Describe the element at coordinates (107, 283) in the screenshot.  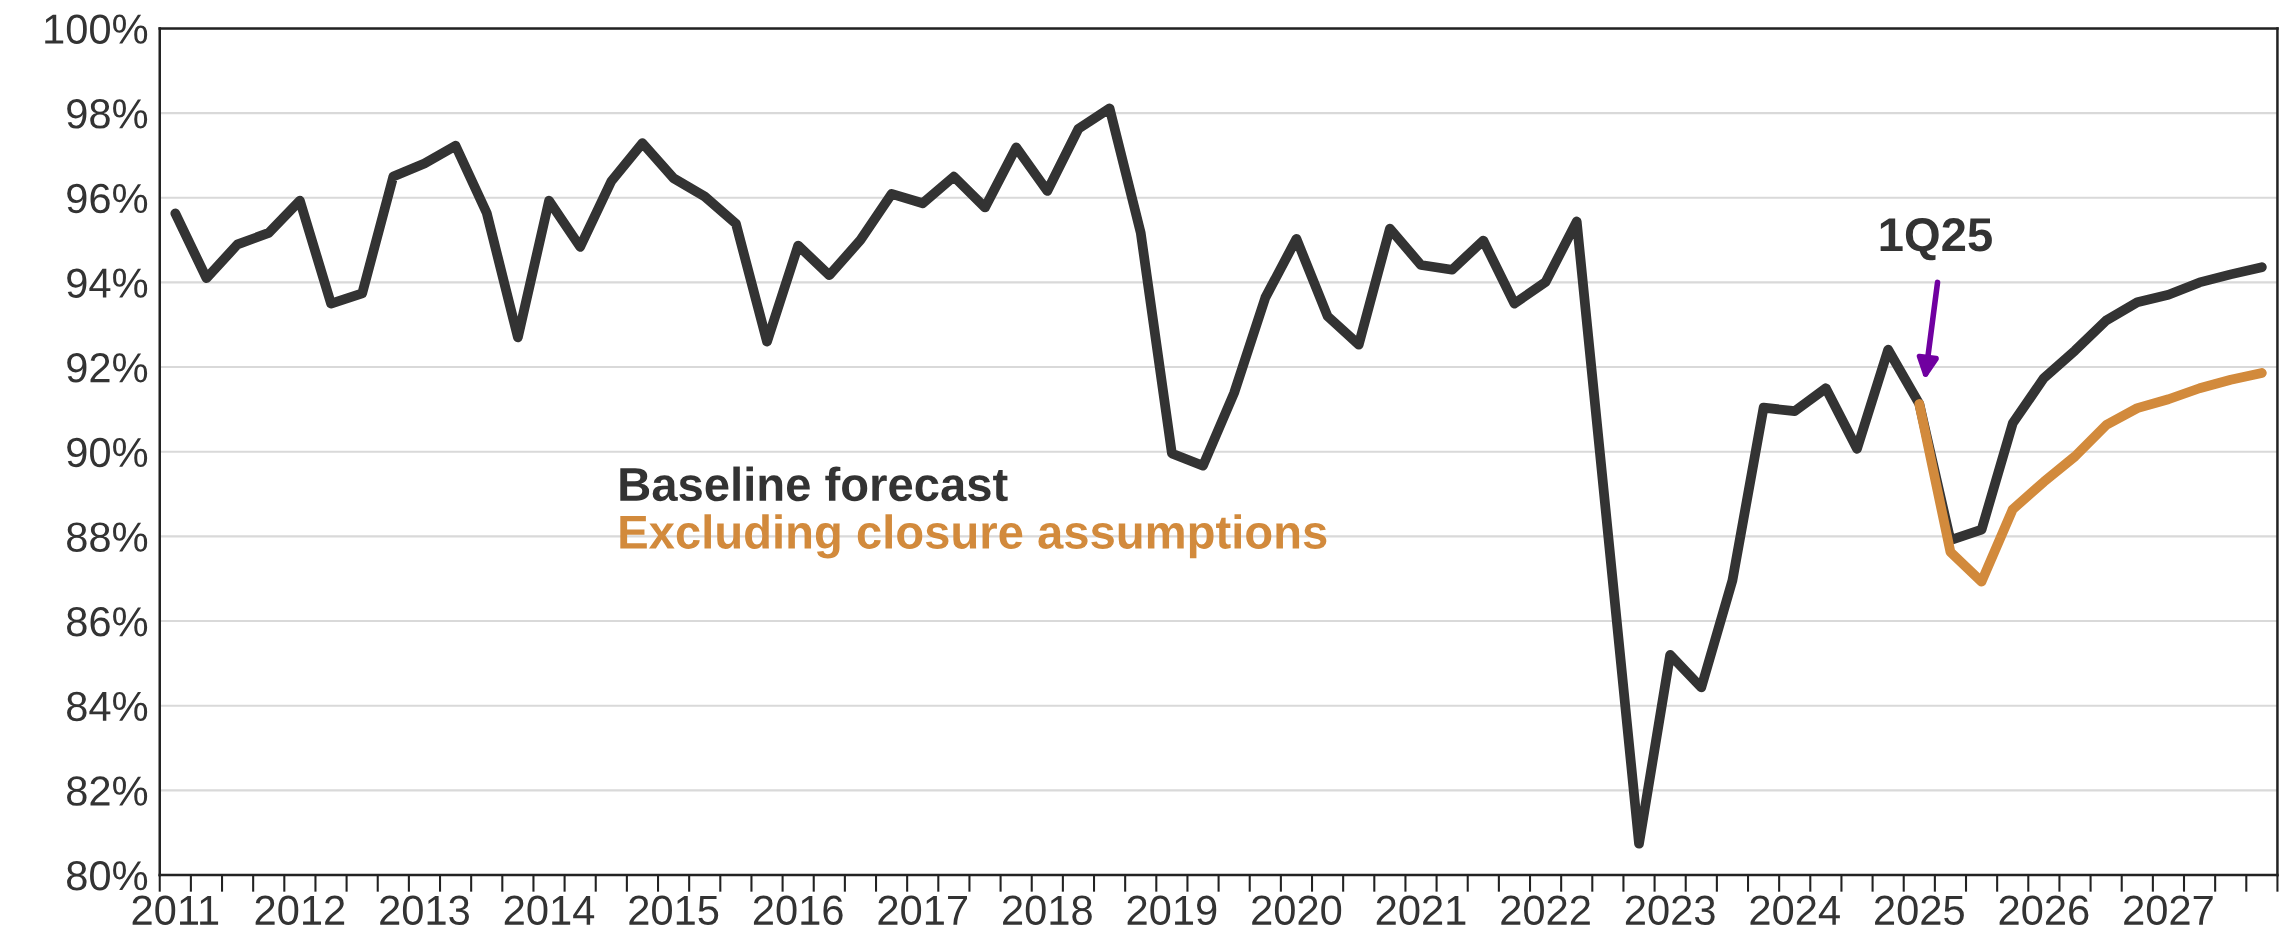
I see `y-tick-label: 94%` at that location.